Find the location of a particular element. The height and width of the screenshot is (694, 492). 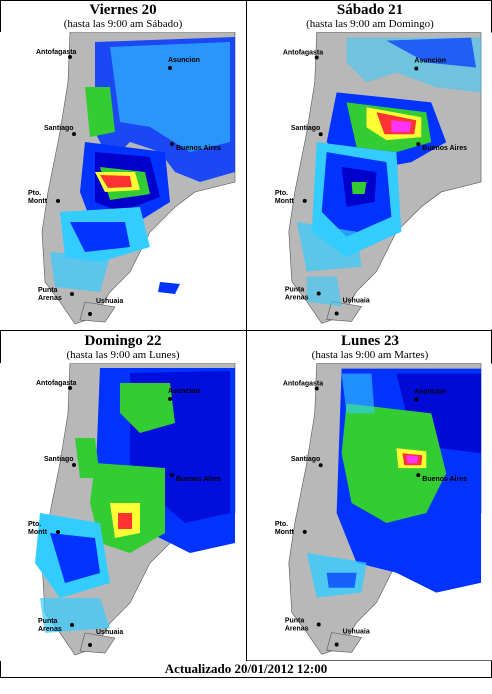

panel-subtitle: (hasta las 9:00 am Martes) is located at coordinates (370, 355).